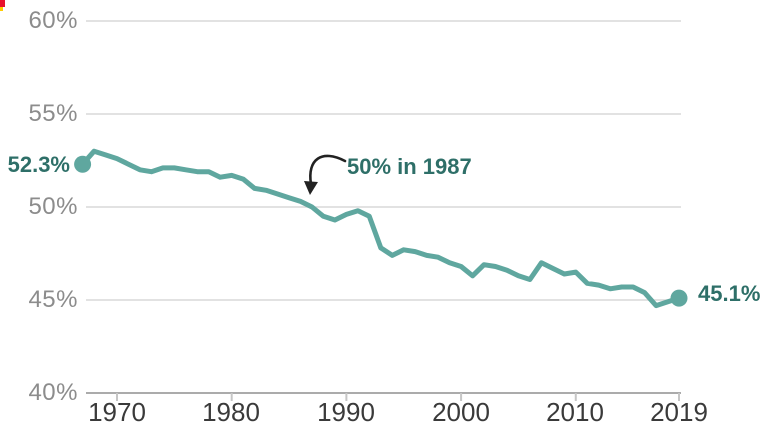  I want to click on y-tick-label-40: 40%, so click(53, 392).